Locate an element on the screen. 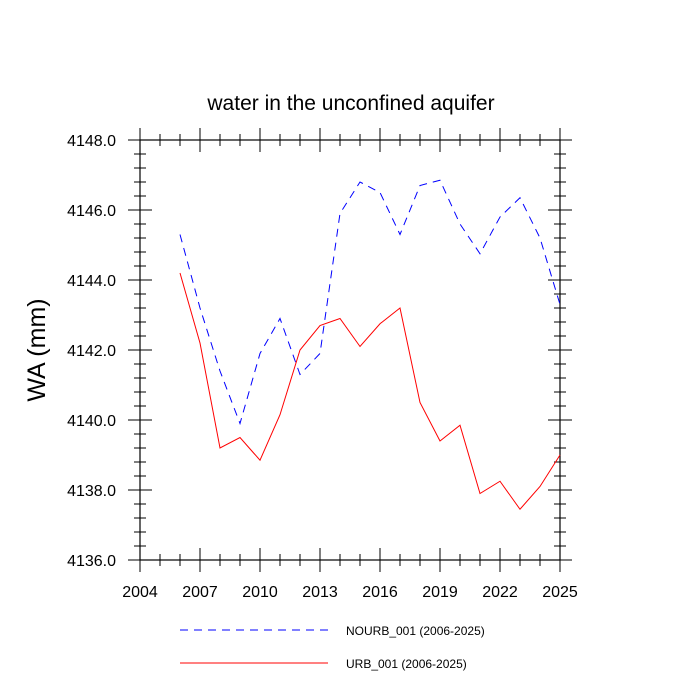  y-tick-label: 4148.0 is located at coordinates (91, 141).